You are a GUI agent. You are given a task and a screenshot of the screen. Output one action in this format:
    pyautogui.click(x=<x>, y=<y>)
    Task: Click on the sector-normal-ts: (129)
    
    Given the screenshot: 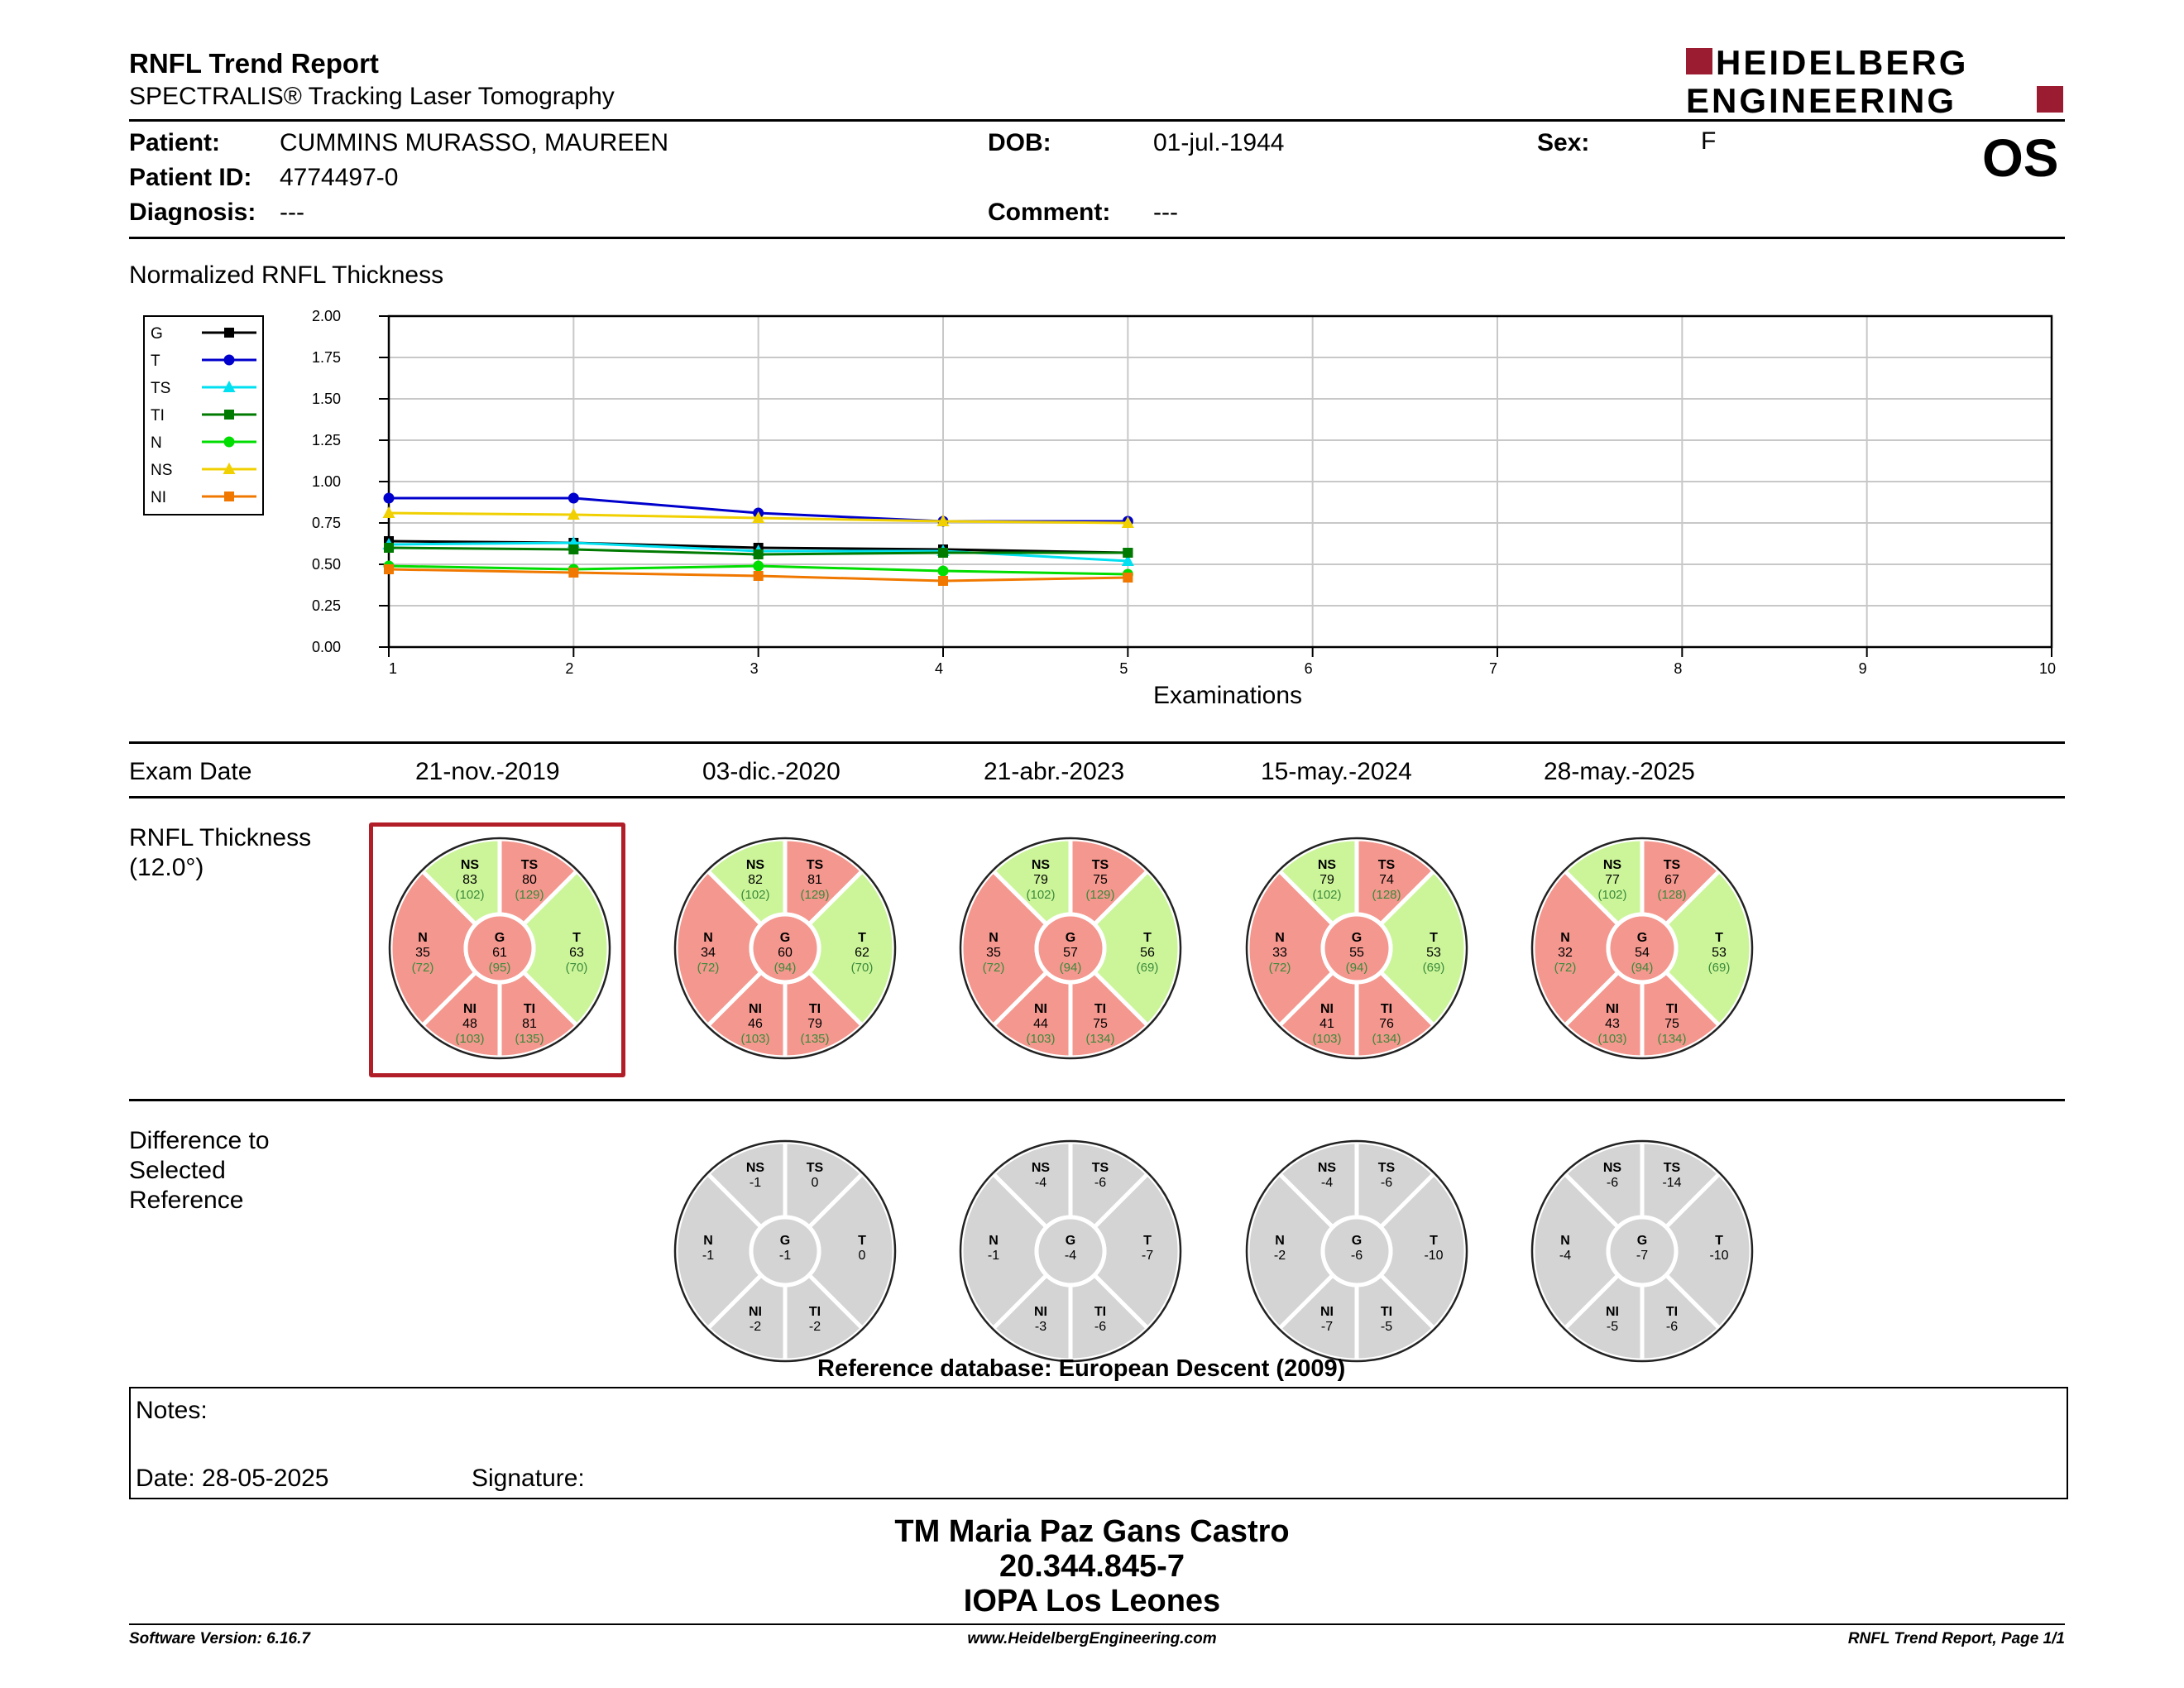 What is the action you would take?
    pyautogui.click(x=1099, y=895)
    